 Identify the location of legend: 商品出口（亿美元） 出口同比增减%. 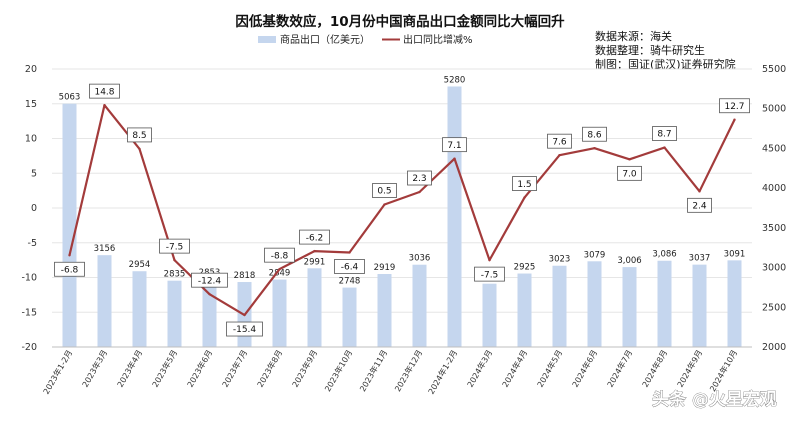
(365, 39).